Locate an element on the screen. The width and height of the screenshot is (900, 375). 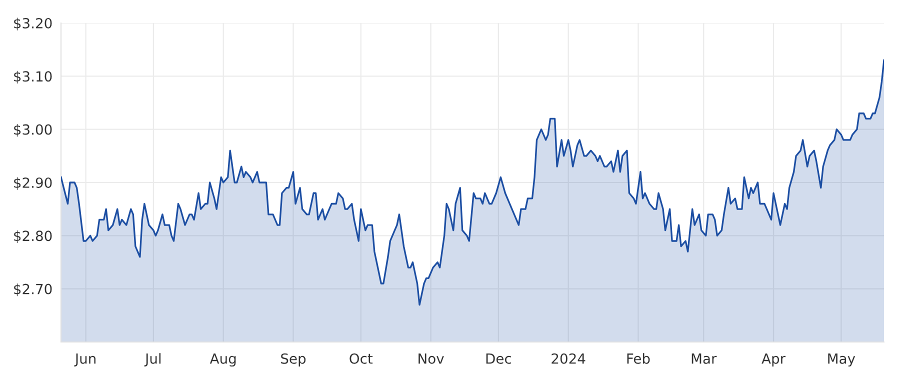
x-tick-label: 2024 is located at coordinates (569, 358).